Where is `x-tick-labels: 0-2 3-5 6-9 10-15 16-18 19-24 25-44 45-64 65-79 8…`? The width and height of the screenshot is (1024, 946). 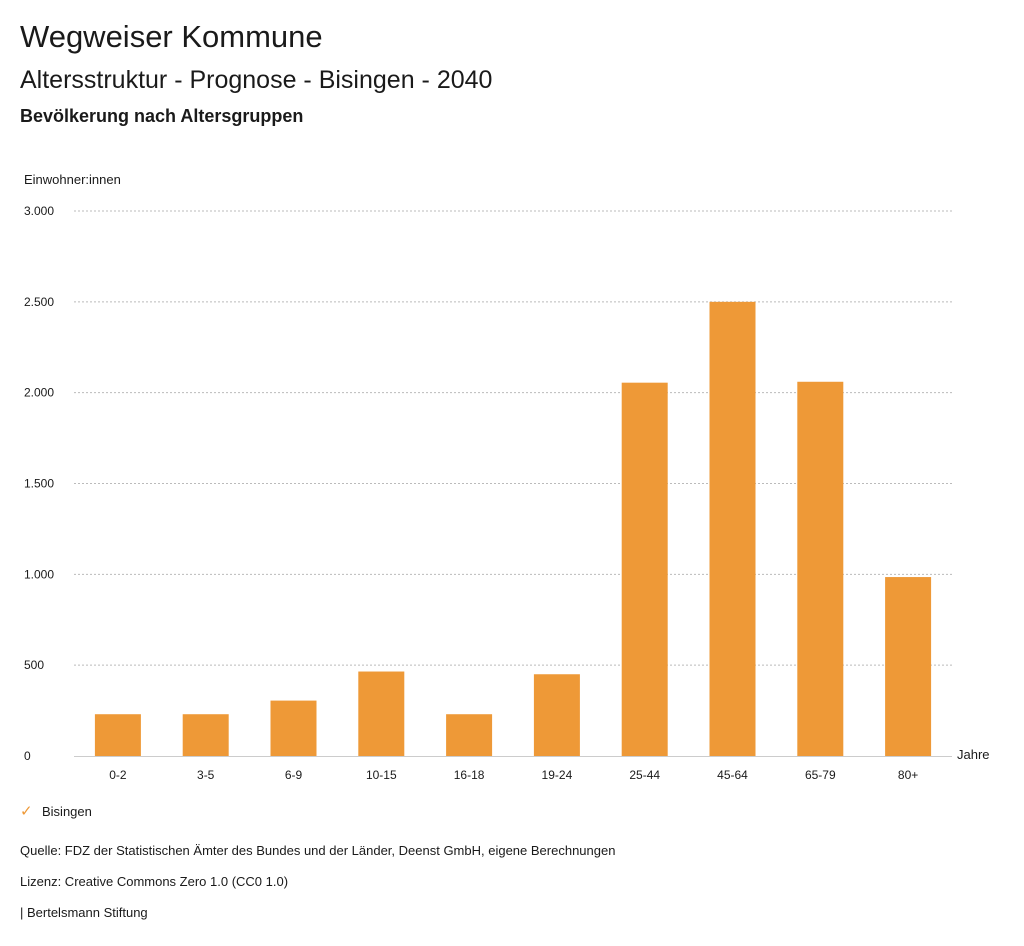 x-tick-labels: 0-2 3-5 6-9 10-15 16-18 19-24 25-44 45-64 65-79 8… is located at coordinates (513, 775).